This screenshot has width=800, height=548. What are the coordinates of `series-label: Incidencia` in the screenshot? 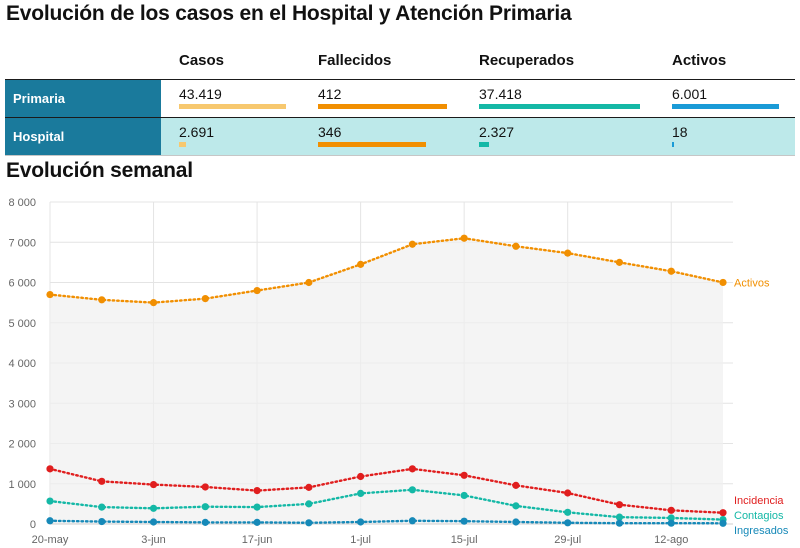 It's located at (759, 501).